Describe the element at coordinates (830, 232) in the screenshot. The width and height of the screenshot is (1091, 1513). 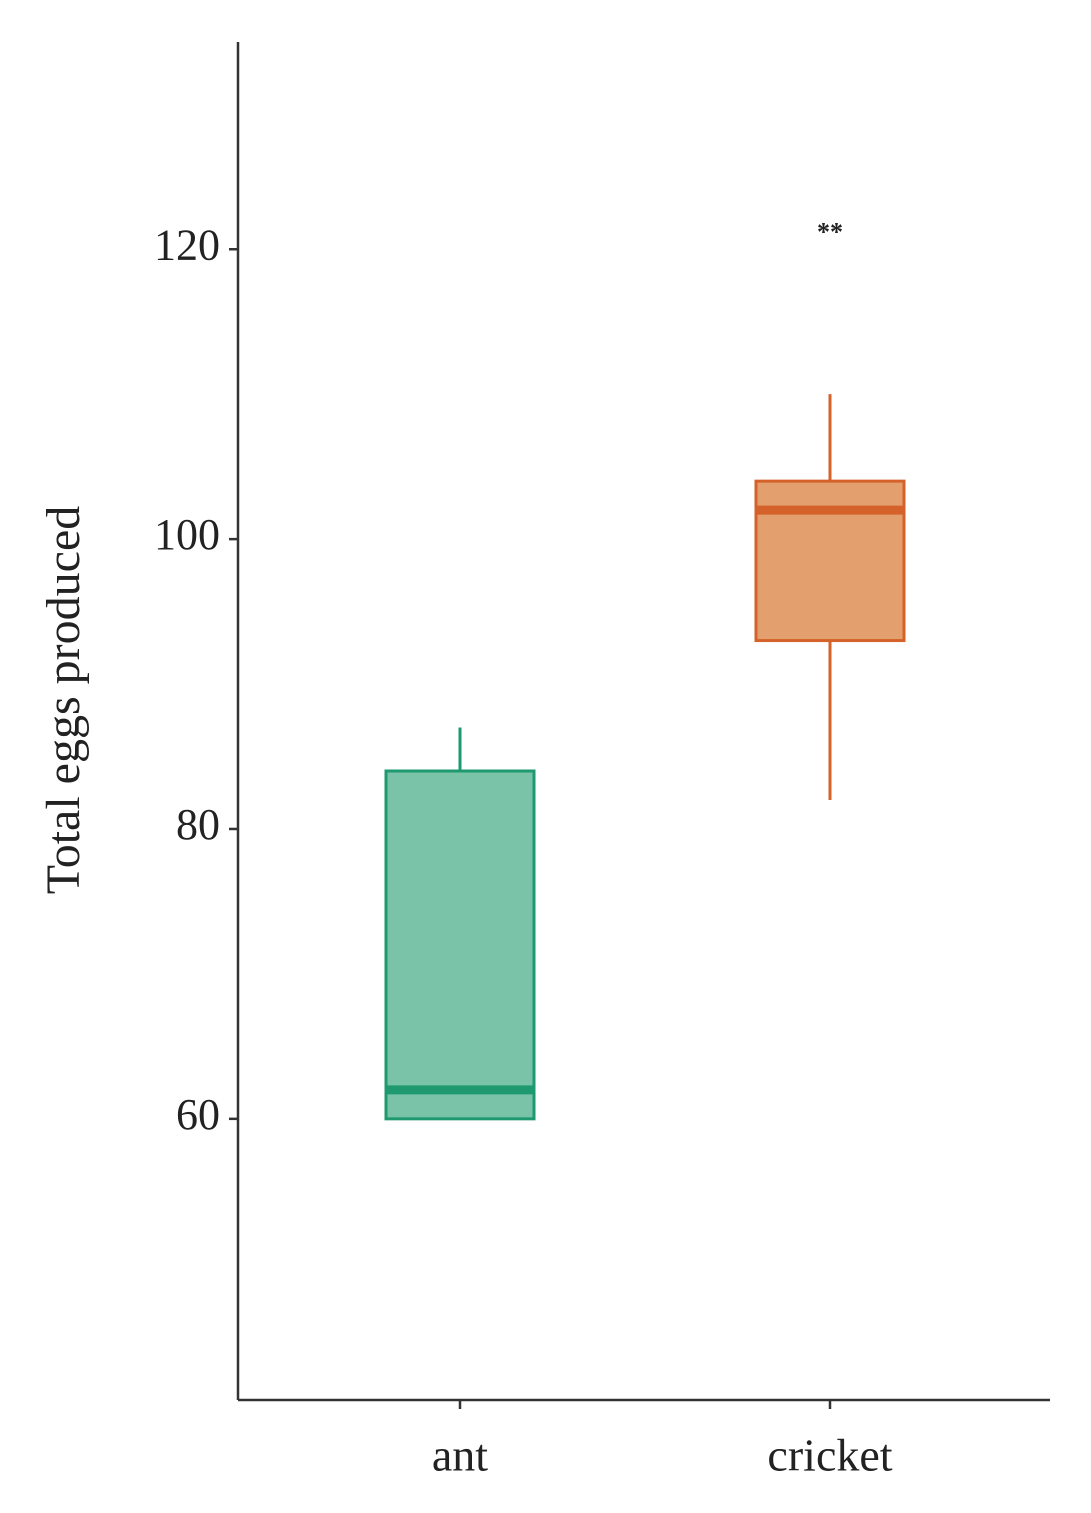
I see `annotation: **` at that location.